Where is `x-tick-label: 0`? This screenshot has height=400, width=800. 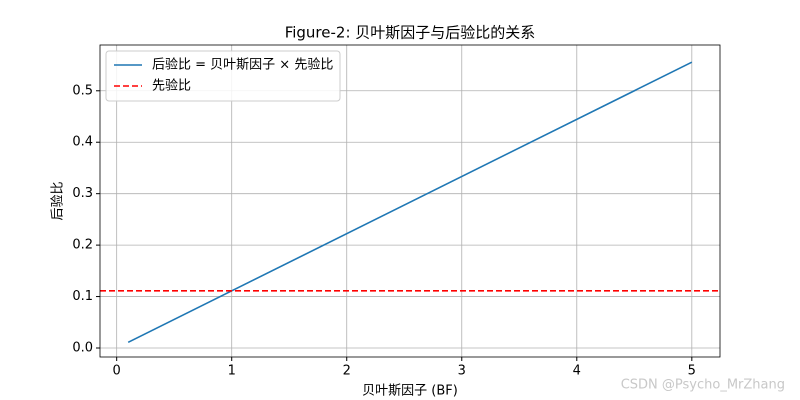
x-tick-label: 0 is located at coordinates (117, 371).